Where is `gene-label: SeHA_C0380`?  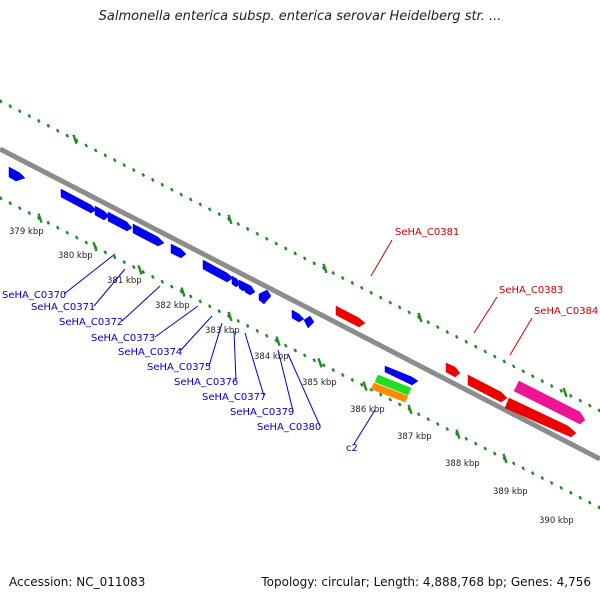
gene-label: SeHA_C0380 is located at coordinates (289, 427).